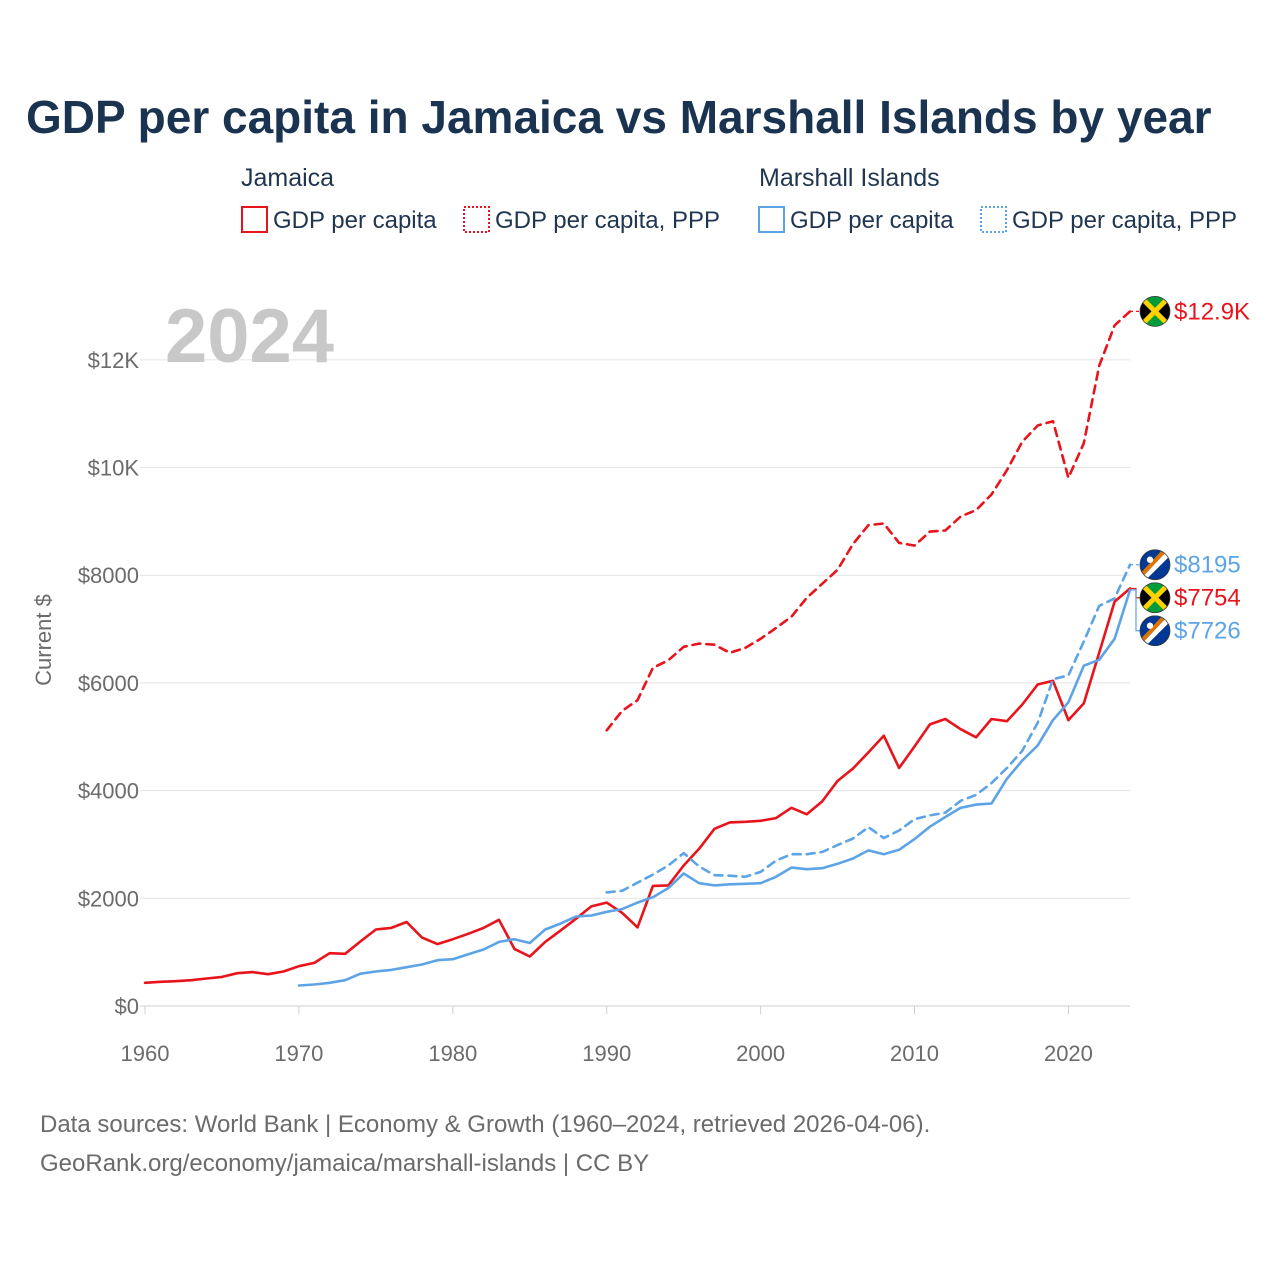 Image resolution: width=1280 pixels, height=1280 pixels. I want to click on x-tick-label: 2010, so click(914, 1053).